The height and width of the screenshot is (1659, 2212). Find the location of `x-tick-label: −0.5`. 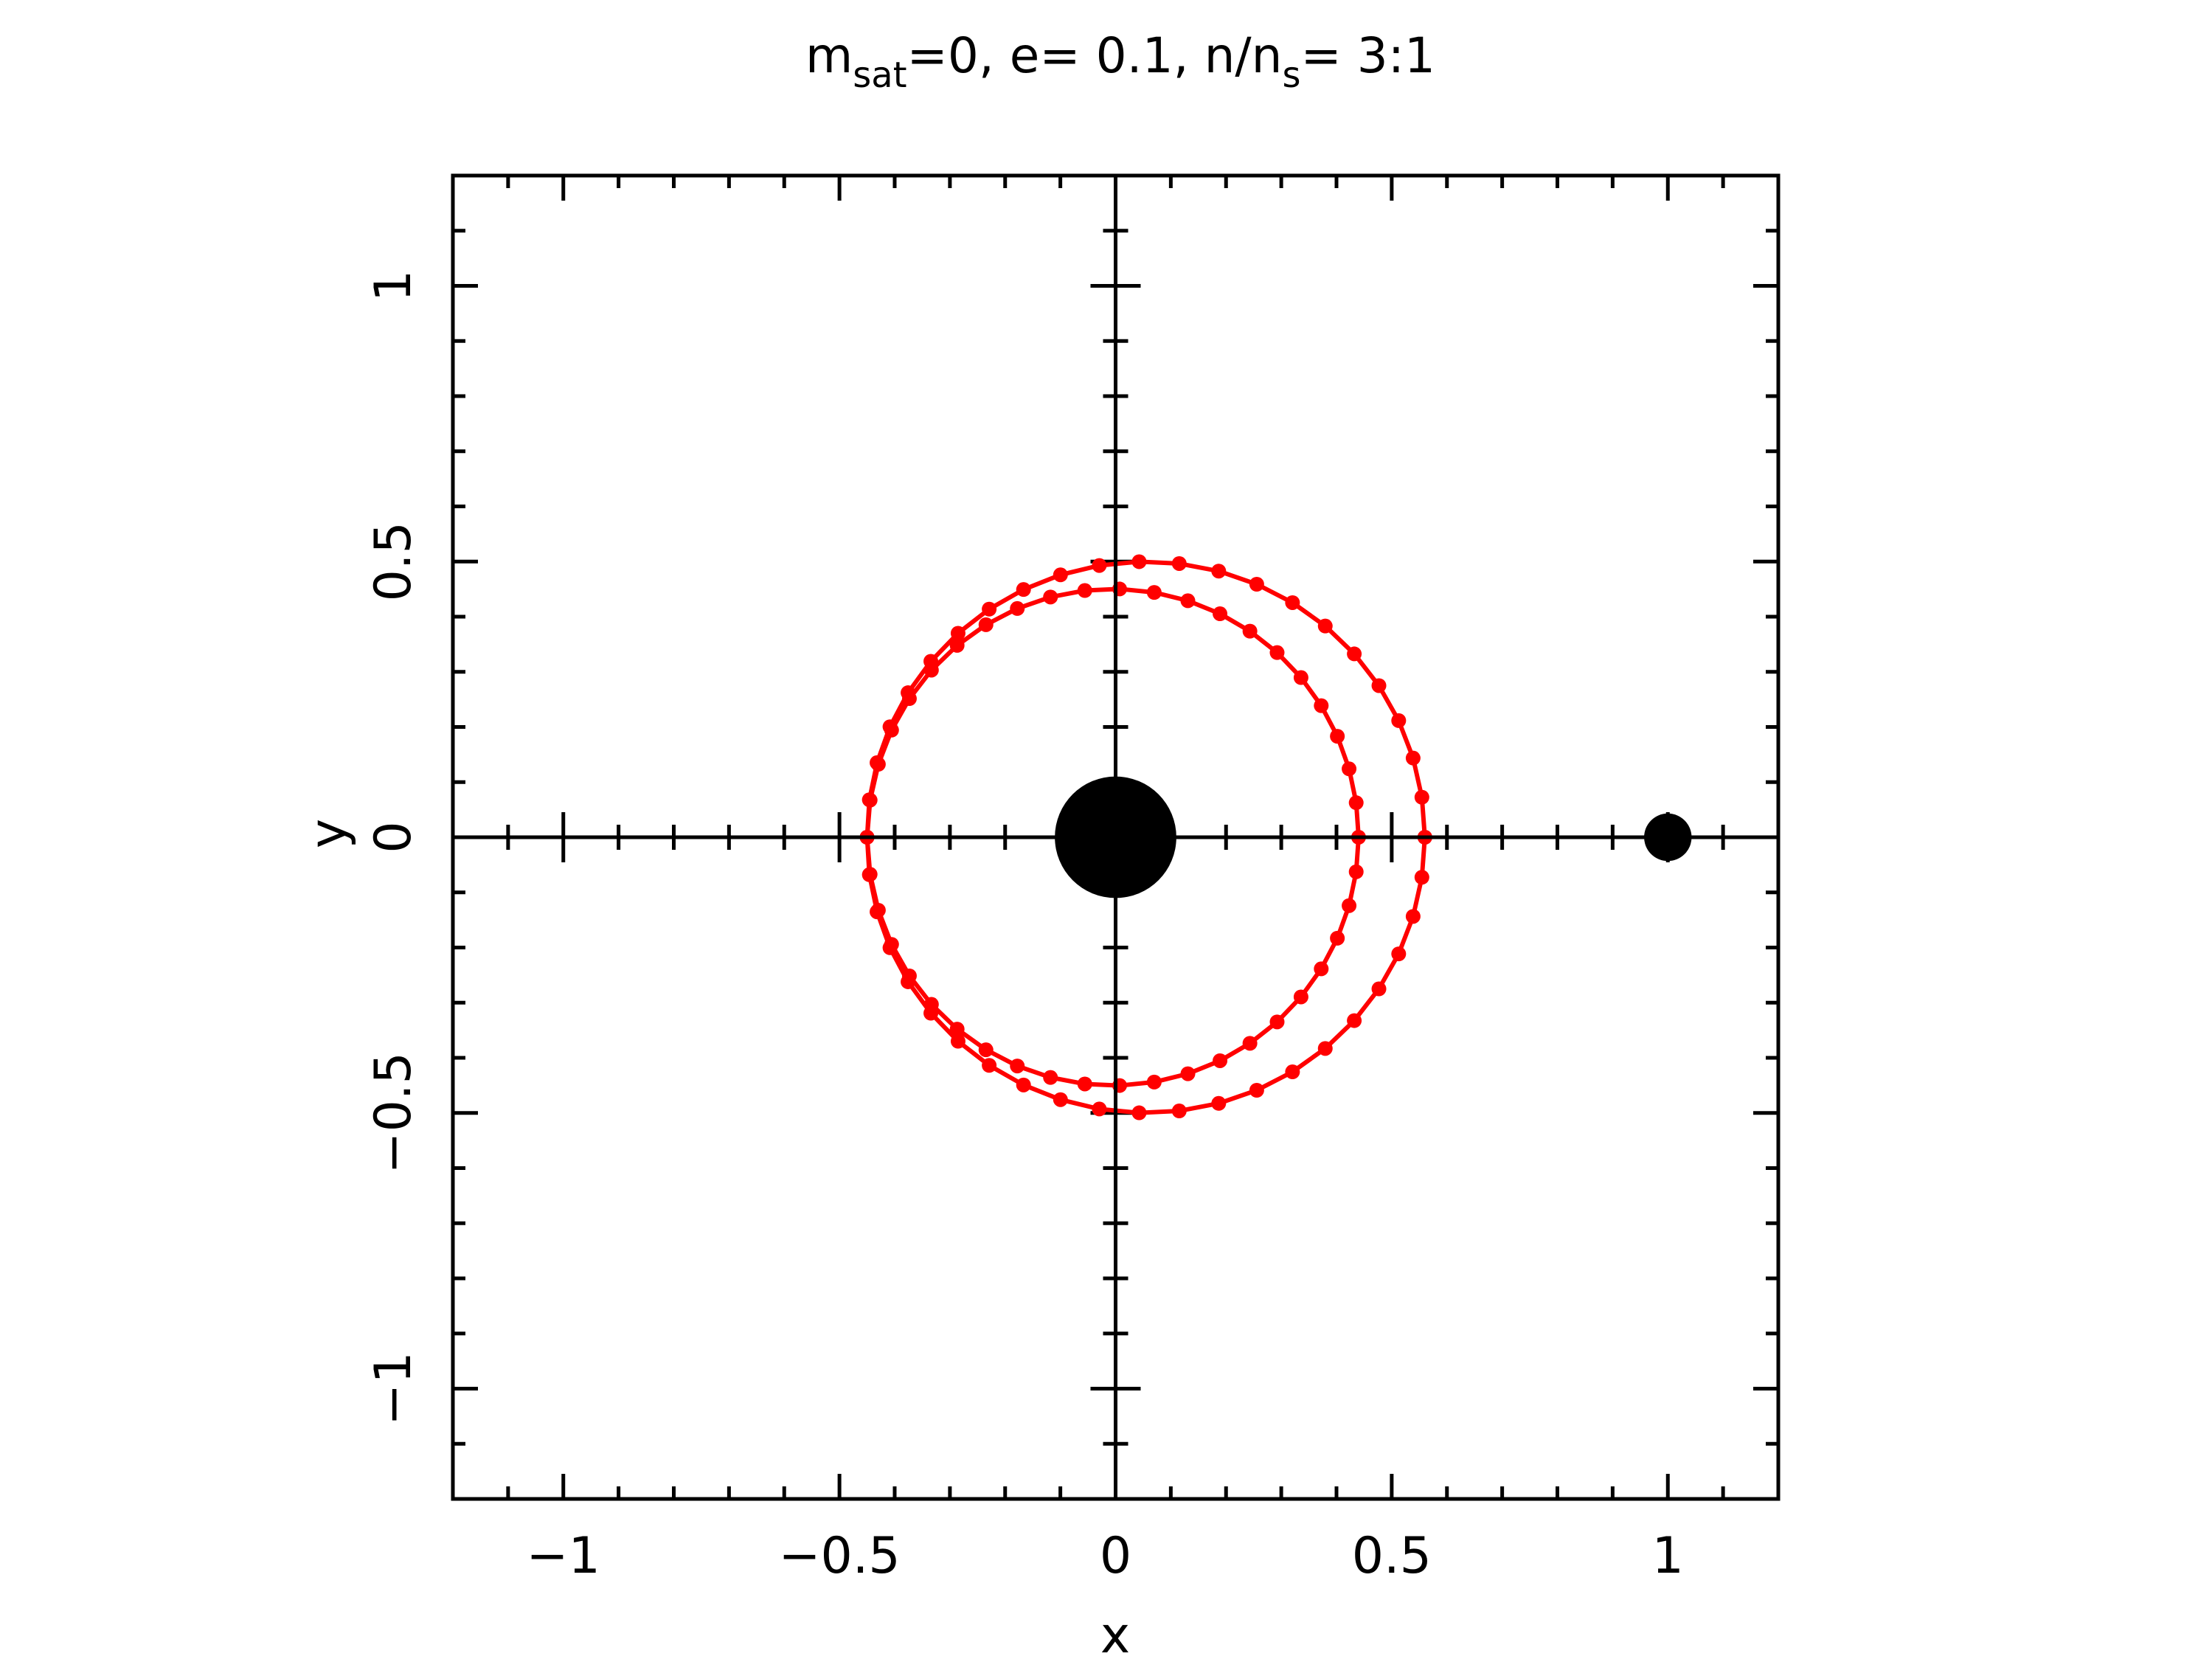

x-tick-label: −0.5 is located at coordinates (840, 1556).